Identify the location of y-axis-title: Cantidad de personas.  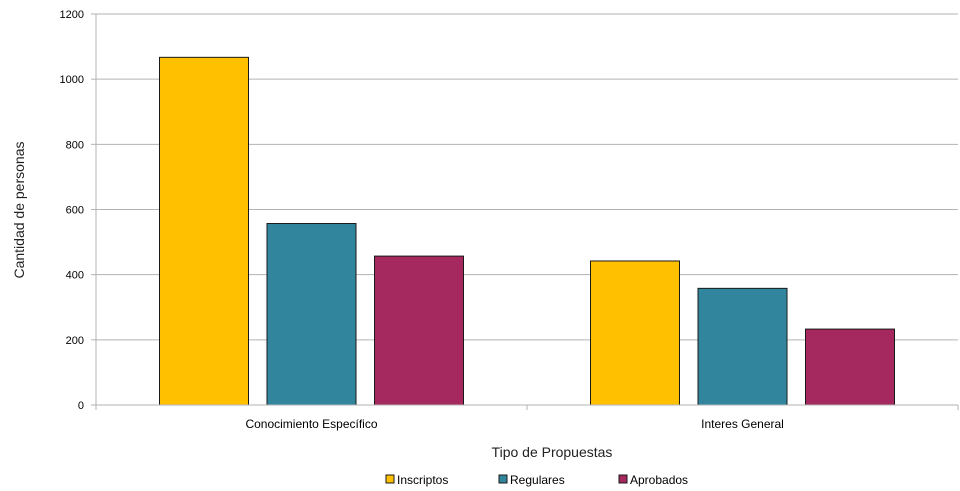
(19, 210).